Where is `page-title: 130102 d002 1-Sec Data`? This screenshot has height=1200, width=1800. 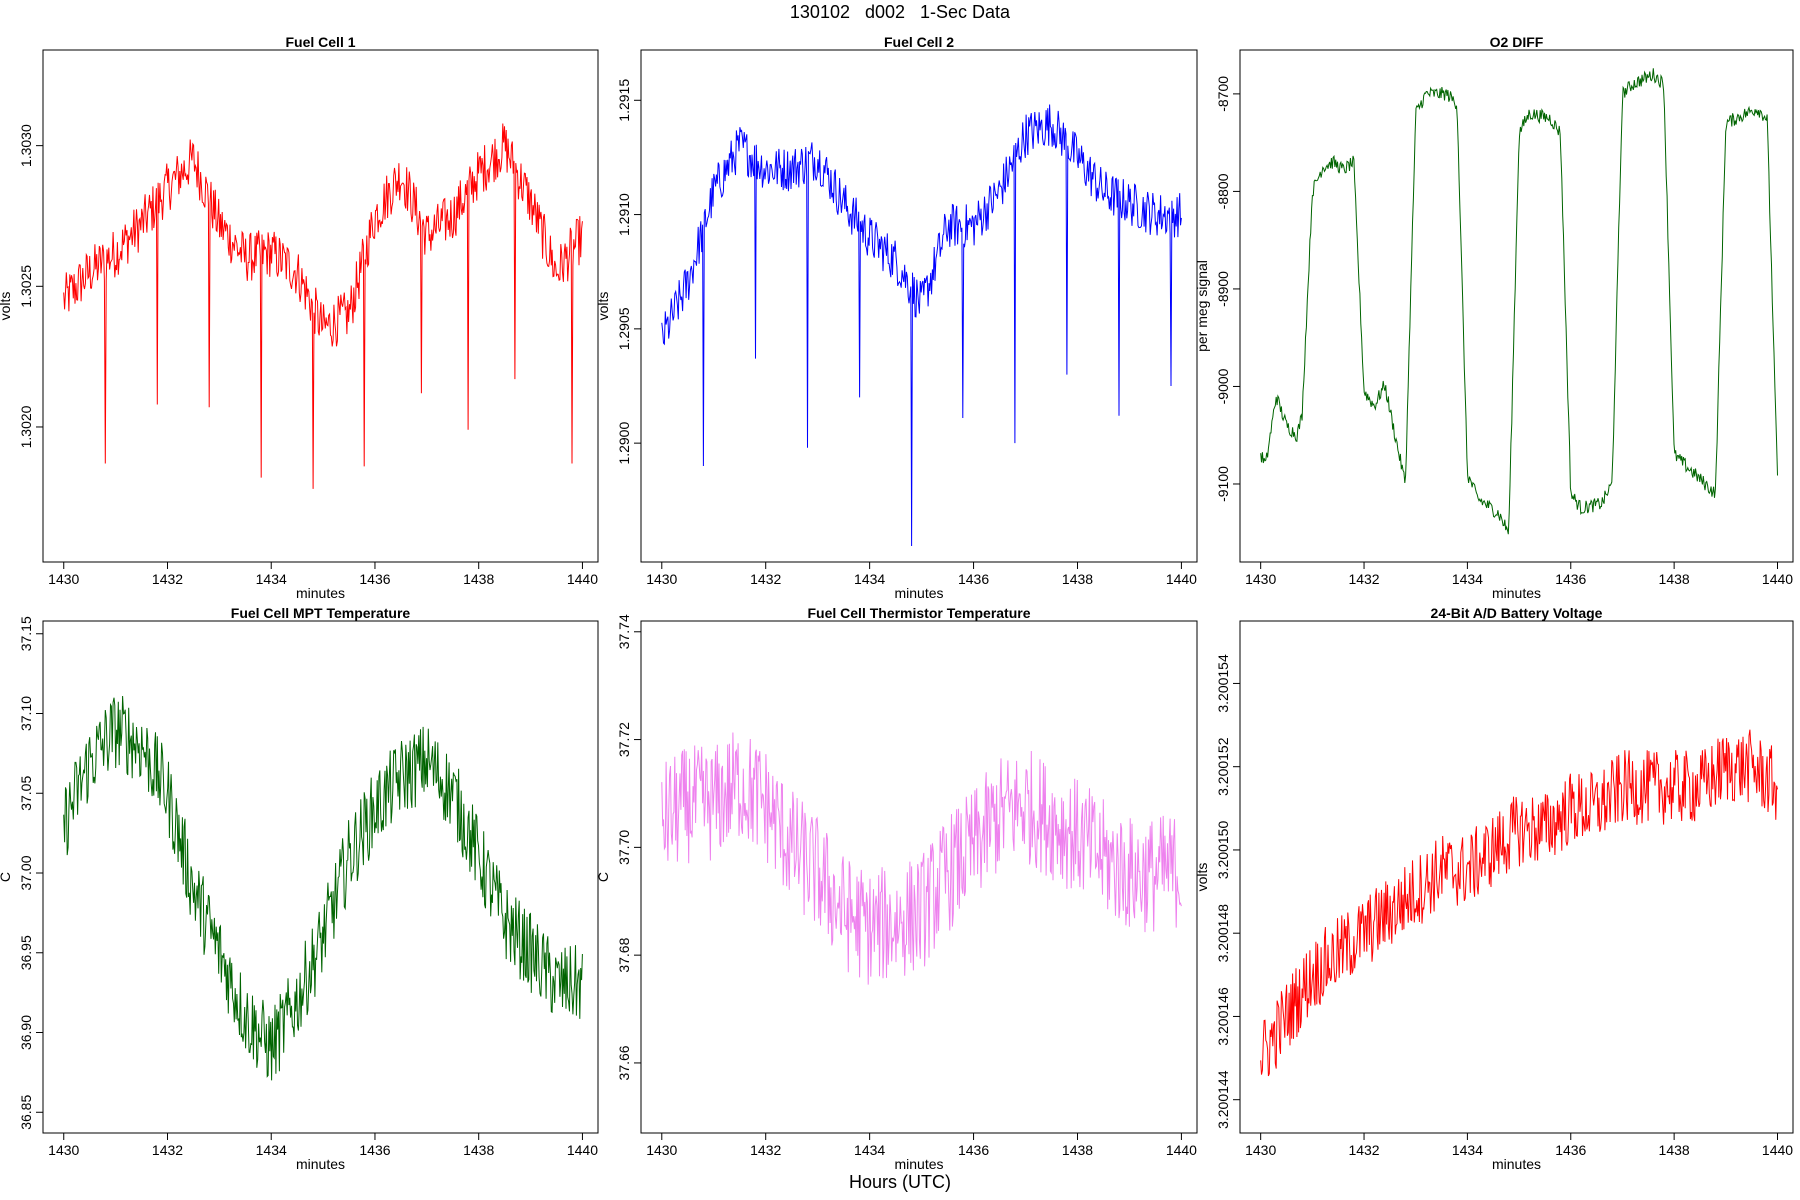
page-title: 130102 d002 1-Sec Data is located at coordinates (900, 12).